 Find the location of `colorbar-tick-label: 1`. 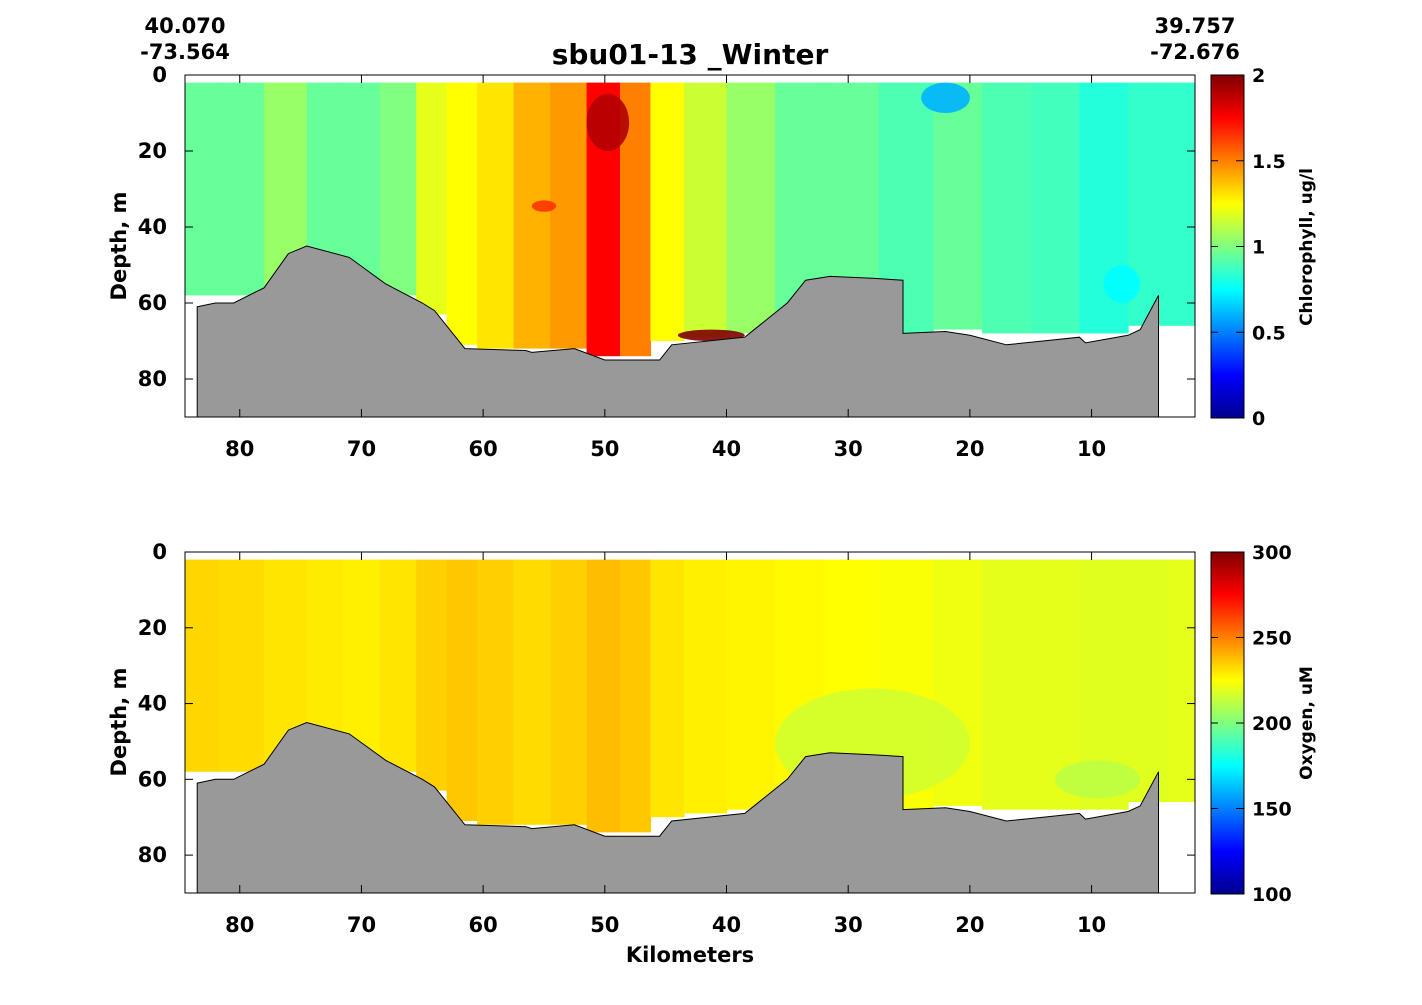

colorbar-tick-label: 1 is located at coordinates (1258, 248).